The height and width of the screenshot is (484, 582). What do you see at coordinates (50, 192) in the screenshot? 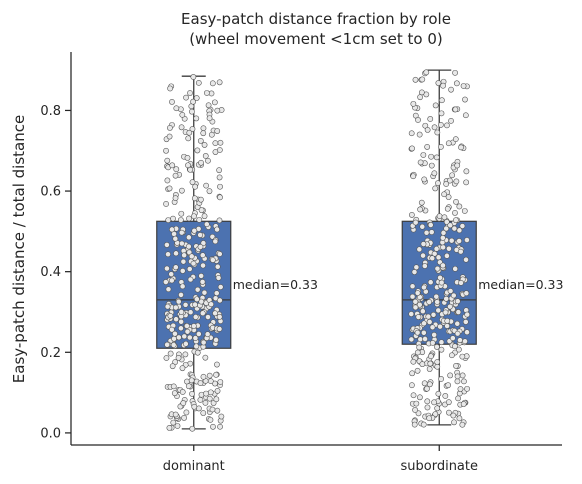
I see `y-tick-label: 0.6` at bounding box center [50, 192].